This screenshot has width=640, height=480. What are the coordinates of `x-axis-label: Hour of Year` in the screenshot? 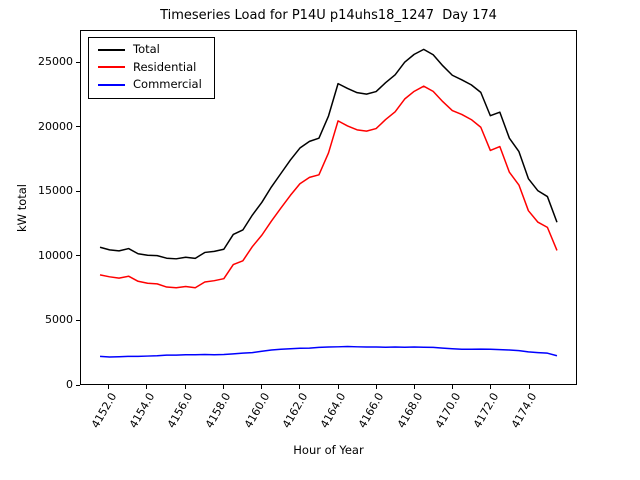 It's located at (328, 450).